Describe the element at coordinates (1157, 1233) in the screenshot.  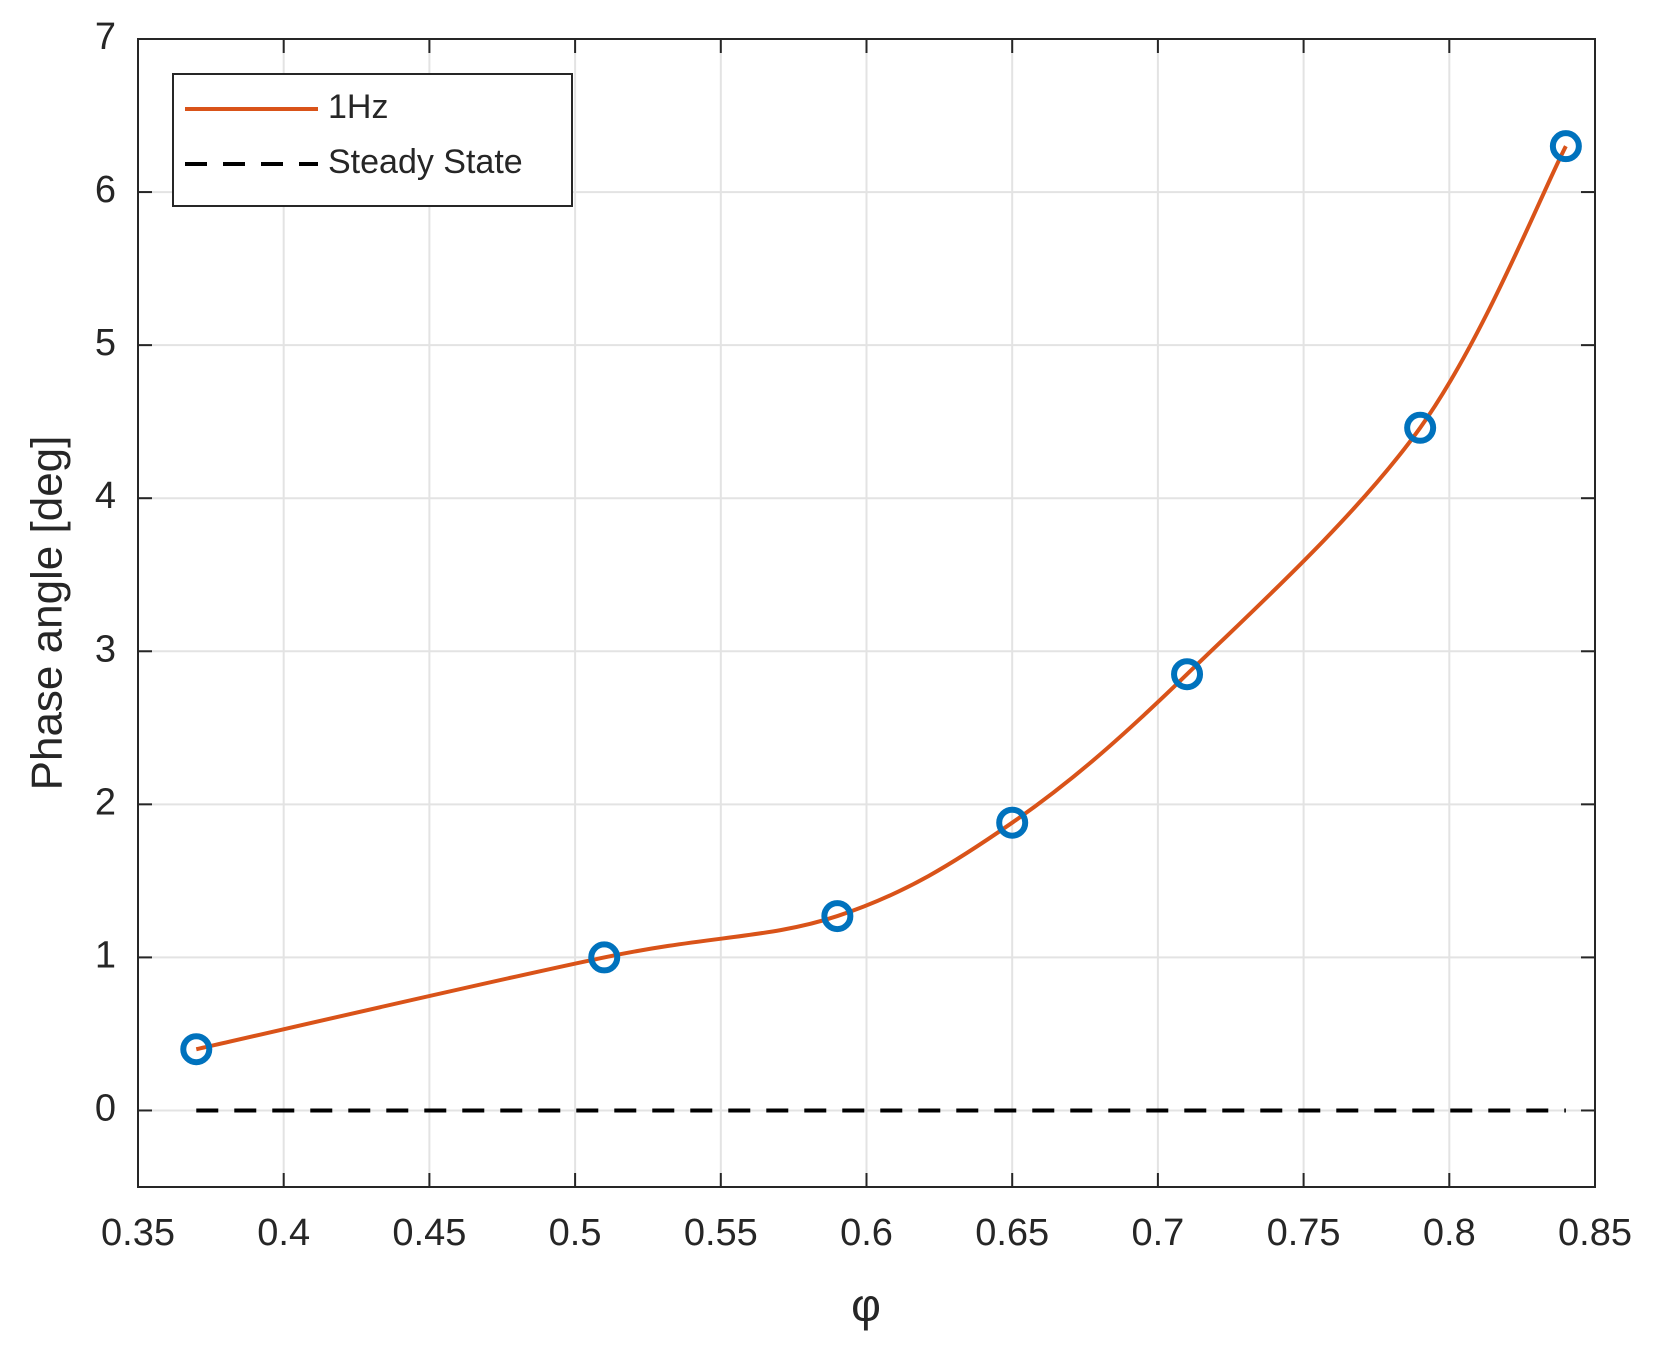
I see `x-tick-label: 0.7` at that location.